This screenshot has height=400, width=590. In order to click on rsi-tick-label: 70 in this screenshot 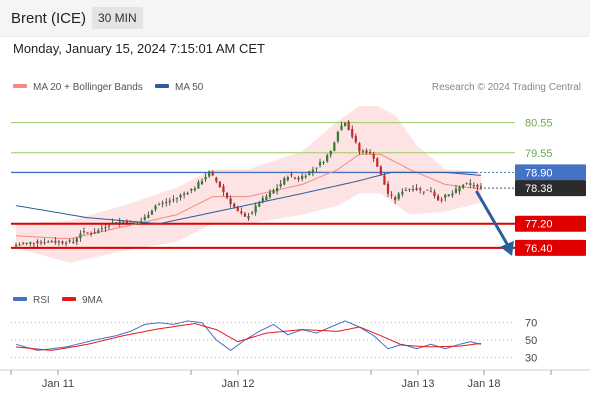, I will do `click(531, 324)`.